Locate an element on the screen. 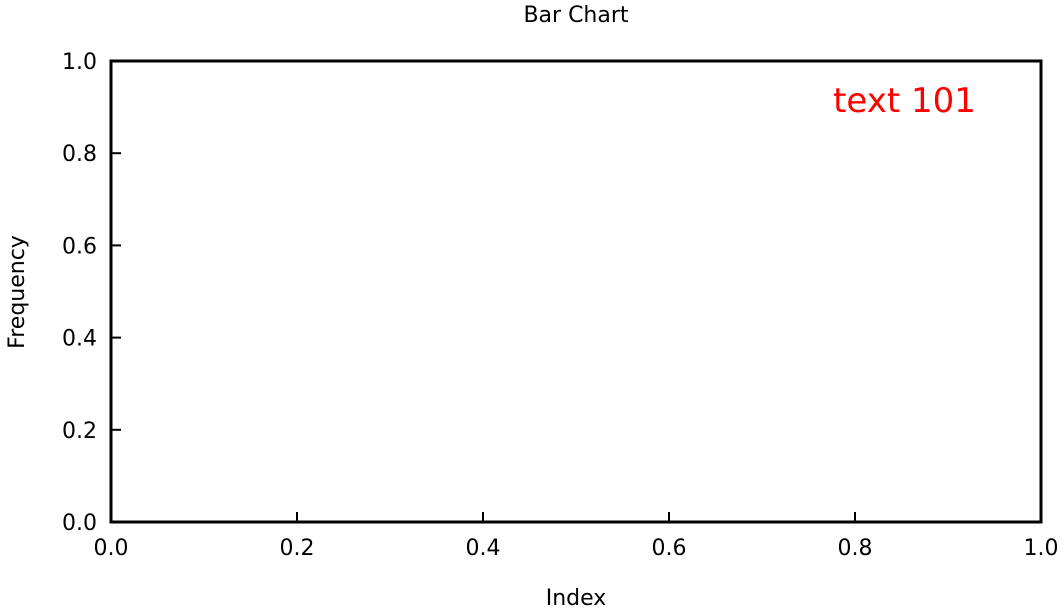 This screenshot has width=1064, height=613. annotation-text: text 101 is located at coordinates (904, 101).